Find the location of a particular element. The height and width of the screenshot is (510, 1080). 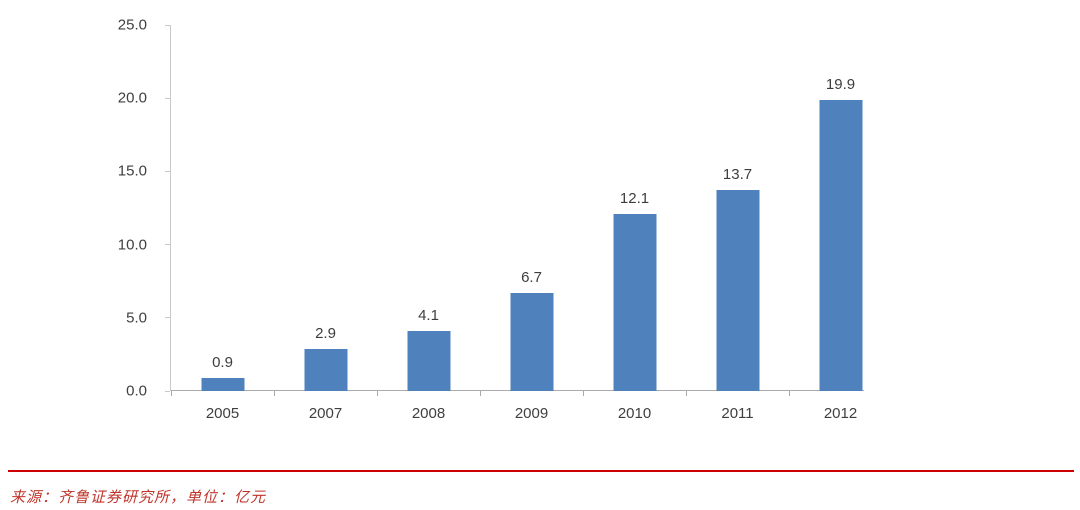

x-axis-label: 2012 is located at coordinates (840, 413).